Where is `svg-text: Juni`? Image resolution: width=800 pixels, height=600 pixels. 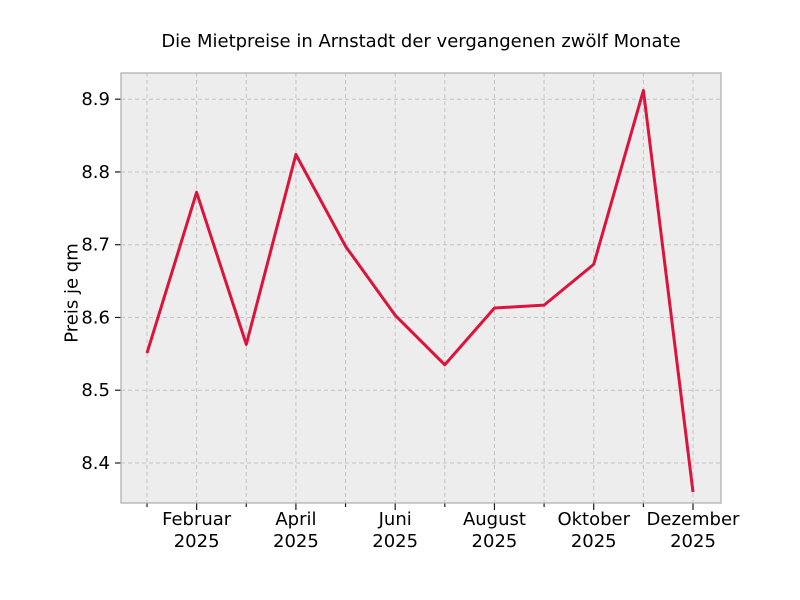 svg-text: Juni is located at coordinates (395, 519).